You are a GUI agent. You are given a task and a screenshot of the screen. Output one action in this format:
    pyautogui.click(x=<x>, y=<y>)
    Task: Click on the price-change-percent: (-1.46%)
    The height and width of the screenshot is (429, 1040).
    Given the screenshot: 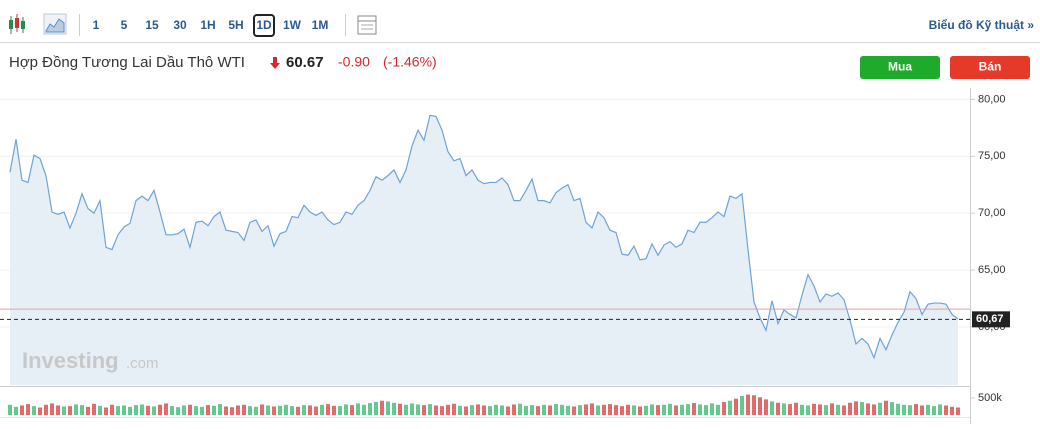 What is the action you would take?
    pyautogui.click(x=410, y=62)
    